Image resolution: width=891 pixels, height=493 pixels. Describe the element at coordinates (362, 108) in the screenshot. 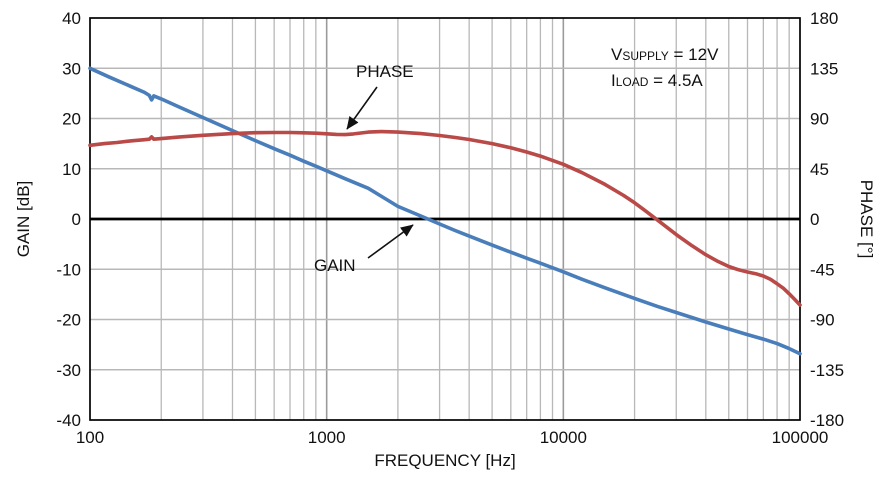

I see `phase-arrow` at that location.